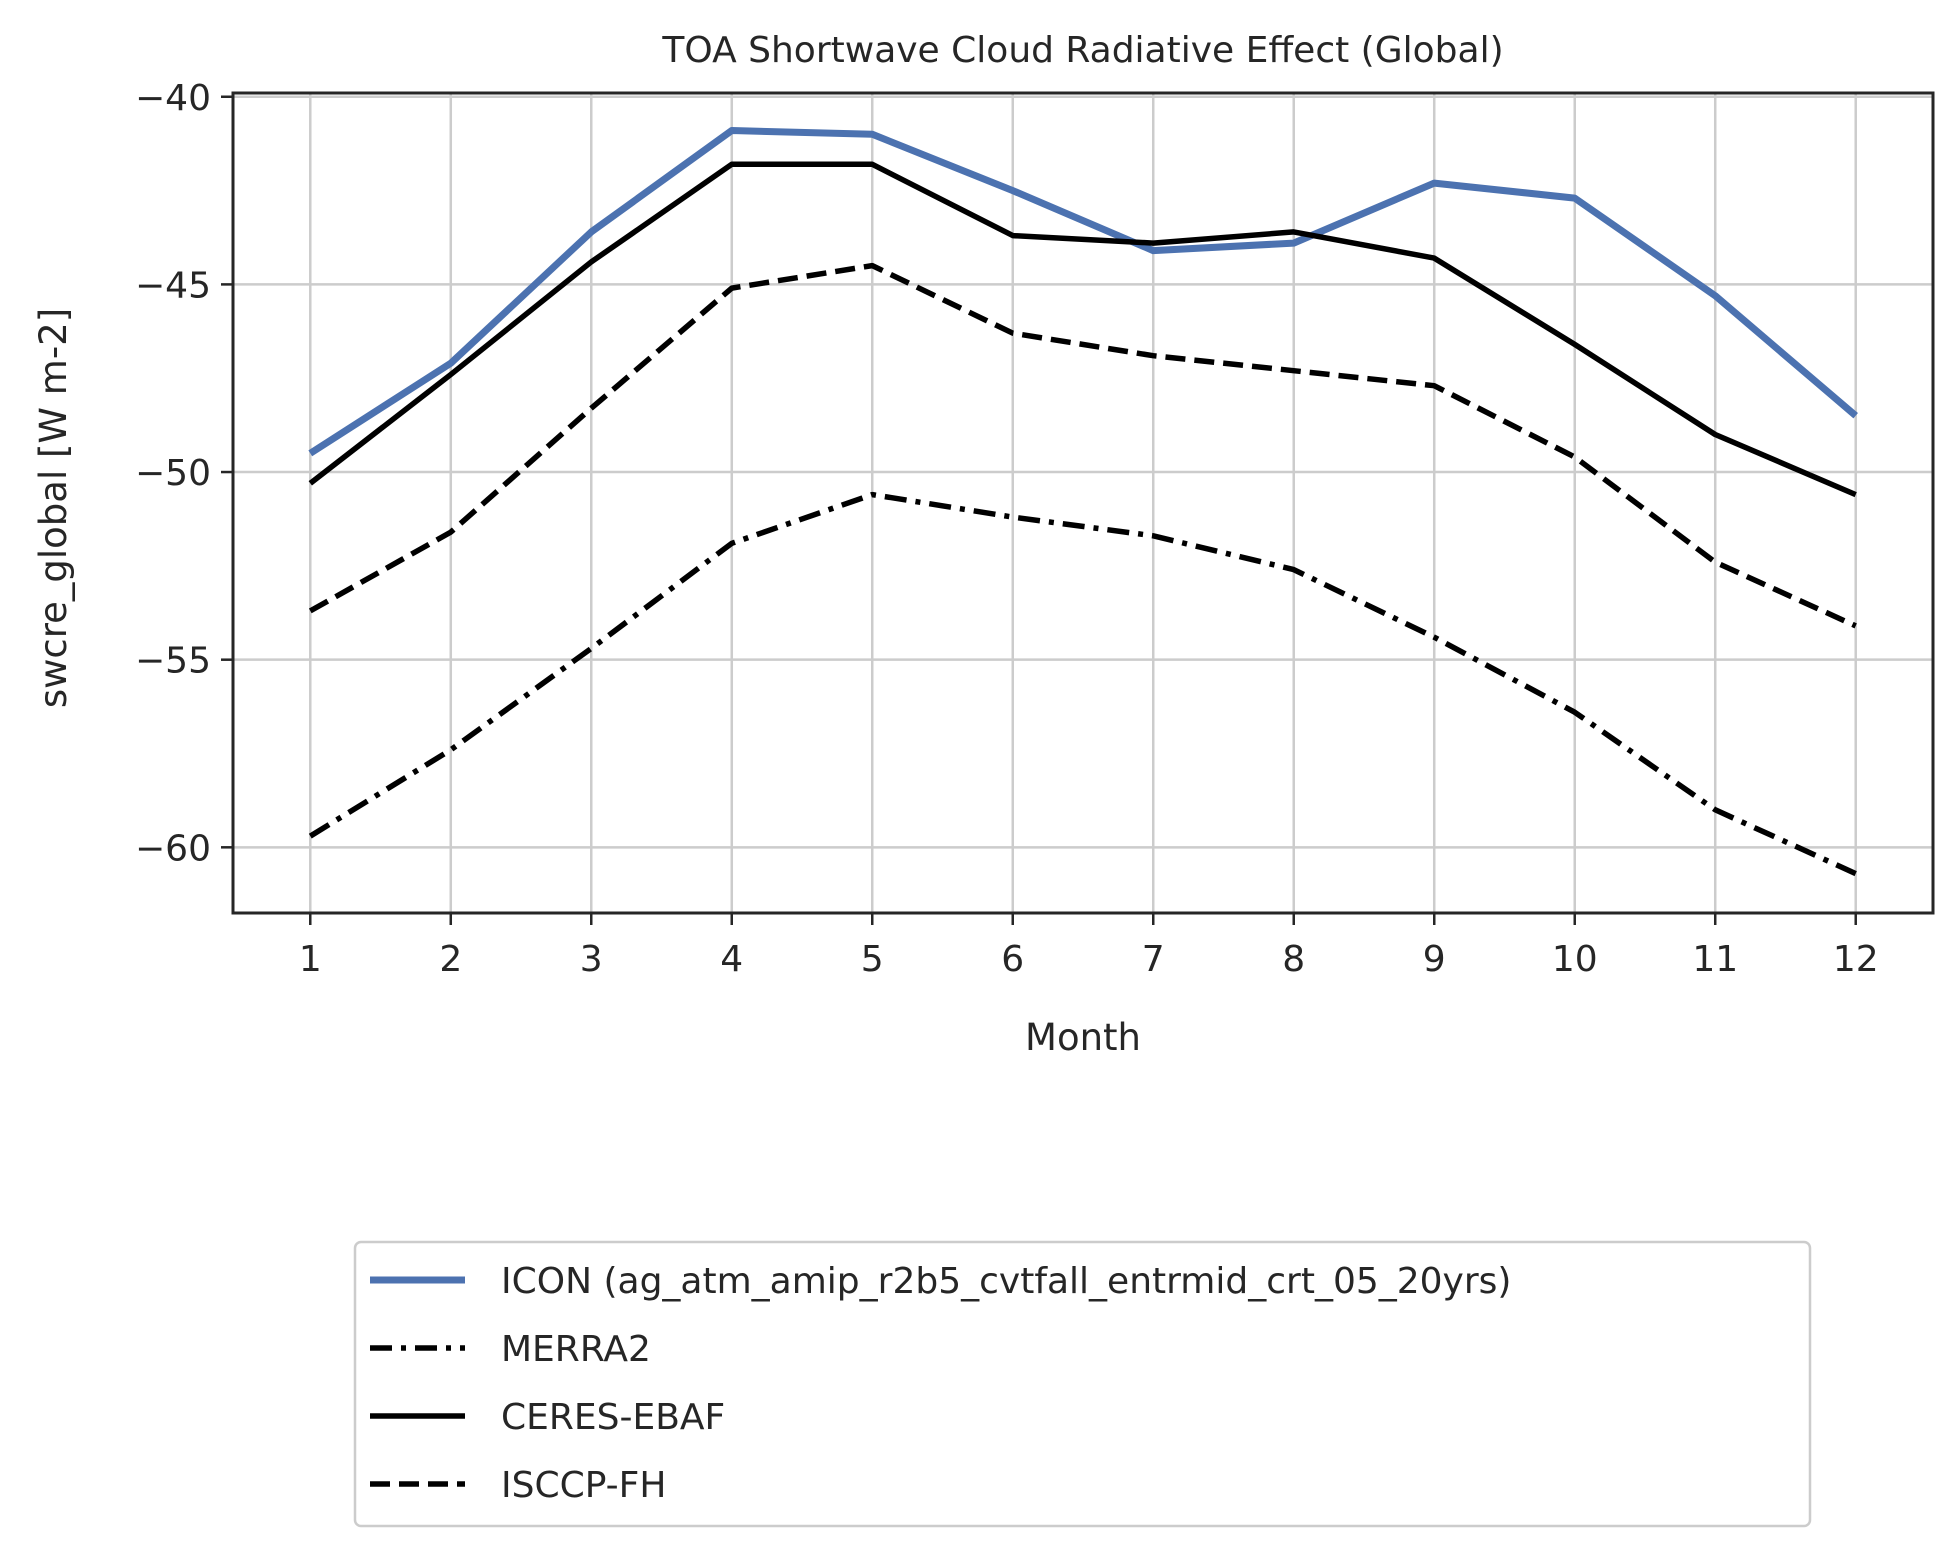 This screenshot has width=1954, height=1556. What do you see at coordinates (1293, 959) in the screenshot?
I see `x-tick-label: 8` at bounding box center [1293, 959].